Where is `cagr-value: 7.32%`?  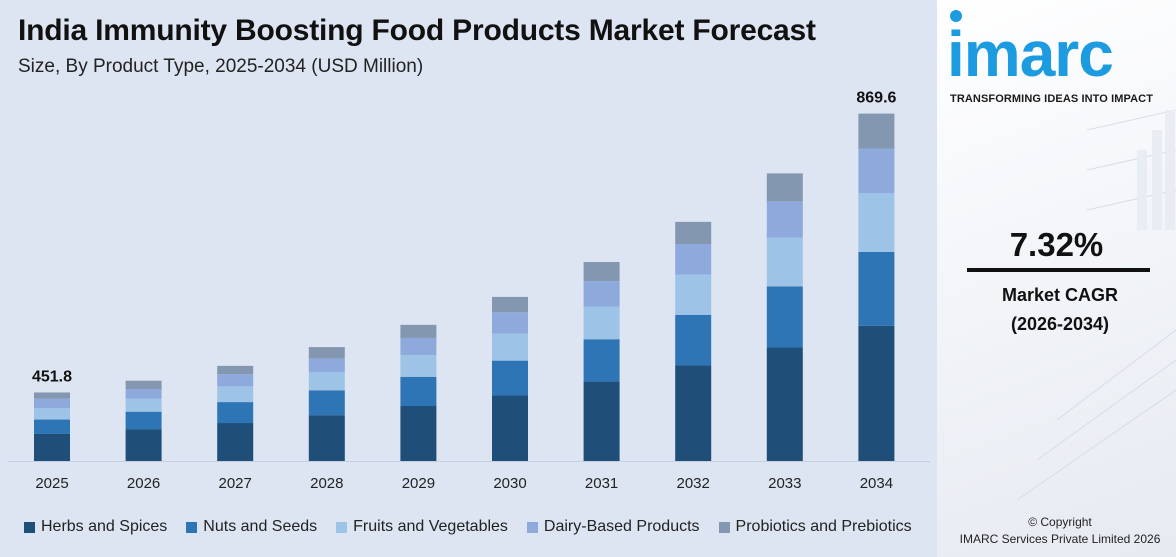 cagr-value: 7.32% is located at coordinates (1056, 244).